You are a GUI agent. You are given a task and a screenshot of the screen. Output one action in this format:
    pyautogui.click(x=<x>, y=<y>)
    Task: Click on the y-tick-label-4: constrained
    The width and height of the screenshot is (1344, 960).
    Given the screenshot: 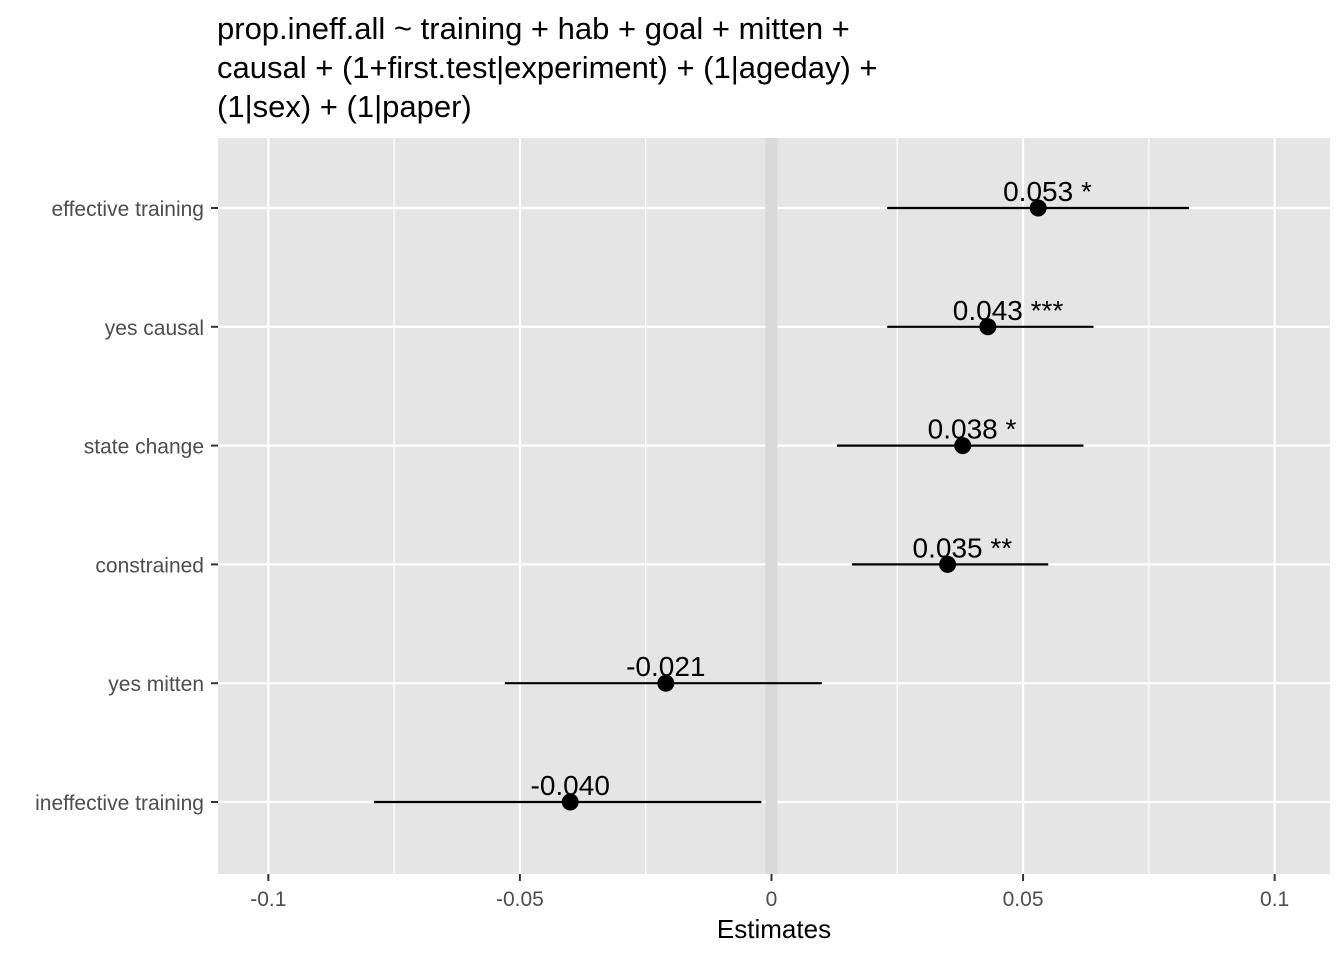 What is the action you would take?
    pyautogui.click(x=149, y=565)
    